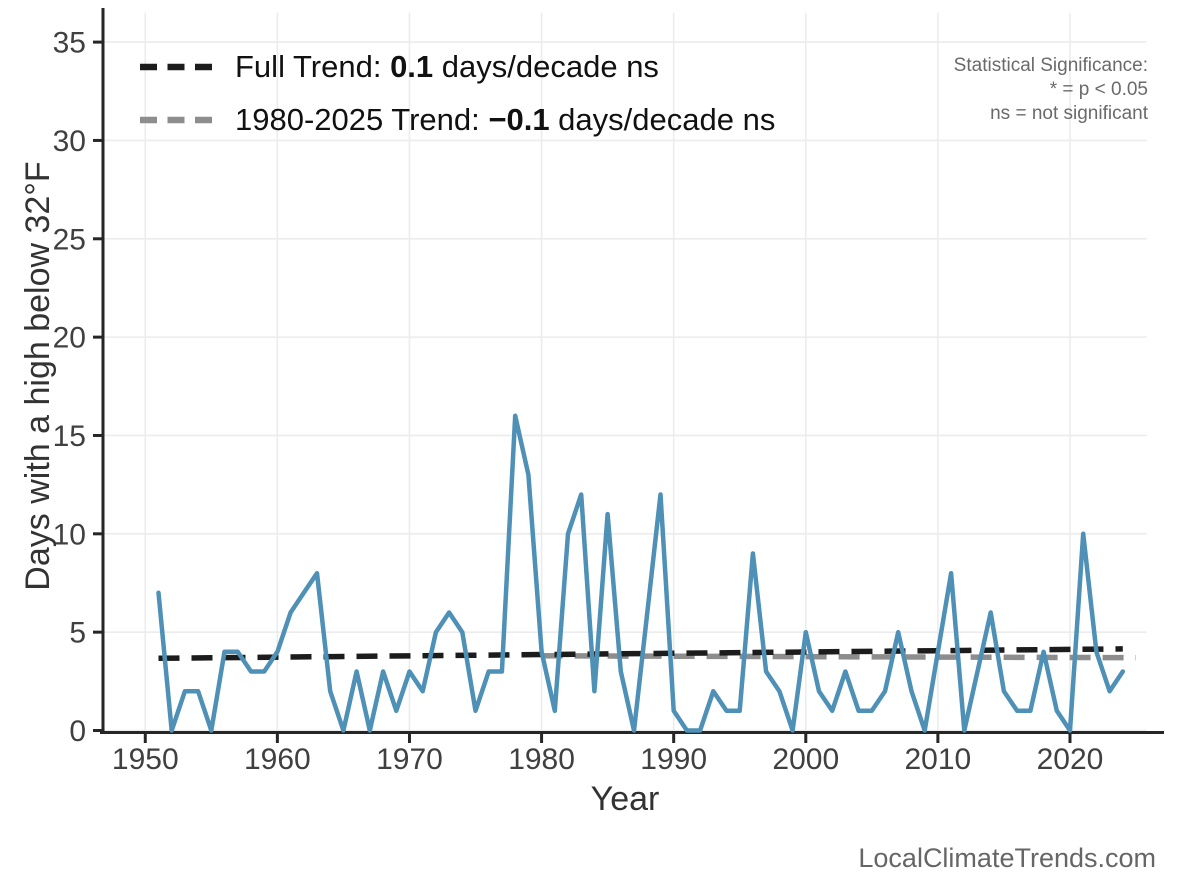 The width and height of the screenshot is (1184, 889). What do you see at coordinates (69, 141) in the screenshot?
I see `svg-text: 30` at bounding box center [69, 141].